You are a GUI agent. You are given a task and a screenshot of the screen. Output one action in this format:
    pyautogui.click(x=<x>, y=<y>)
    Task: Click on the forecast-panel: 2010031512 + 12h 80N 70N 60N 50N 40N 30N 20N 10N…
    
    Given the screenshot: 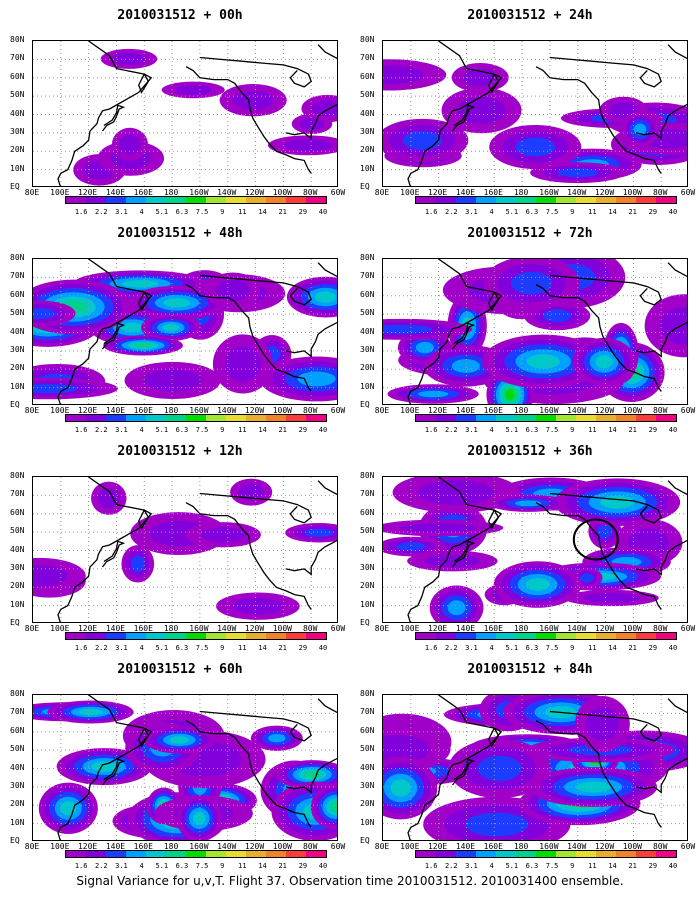 What is the action you would take?
    pyautogui.click(x=180, y=548)
    